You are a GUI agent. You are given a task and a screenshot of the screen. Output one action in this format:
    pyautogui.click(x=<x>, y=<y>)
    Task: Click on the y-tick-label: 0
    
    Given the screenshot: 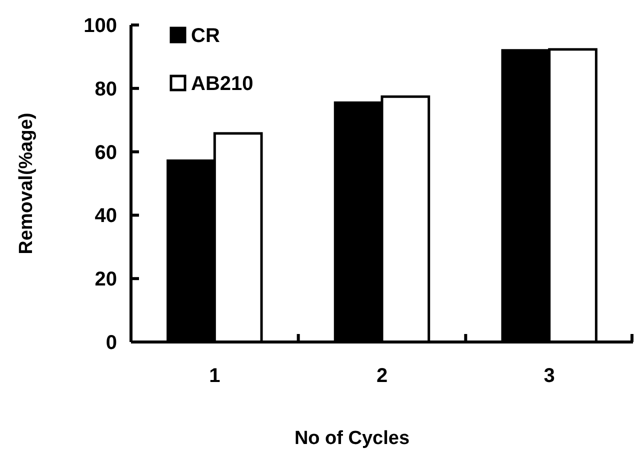 What is the action you would take?
    pyautogui.click(x=111, y=343)
    